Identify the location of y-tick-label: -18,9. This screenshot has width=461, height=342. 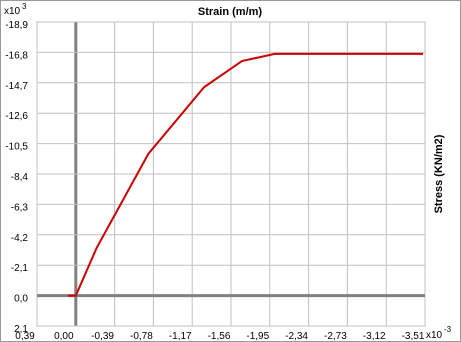
(16, 25).